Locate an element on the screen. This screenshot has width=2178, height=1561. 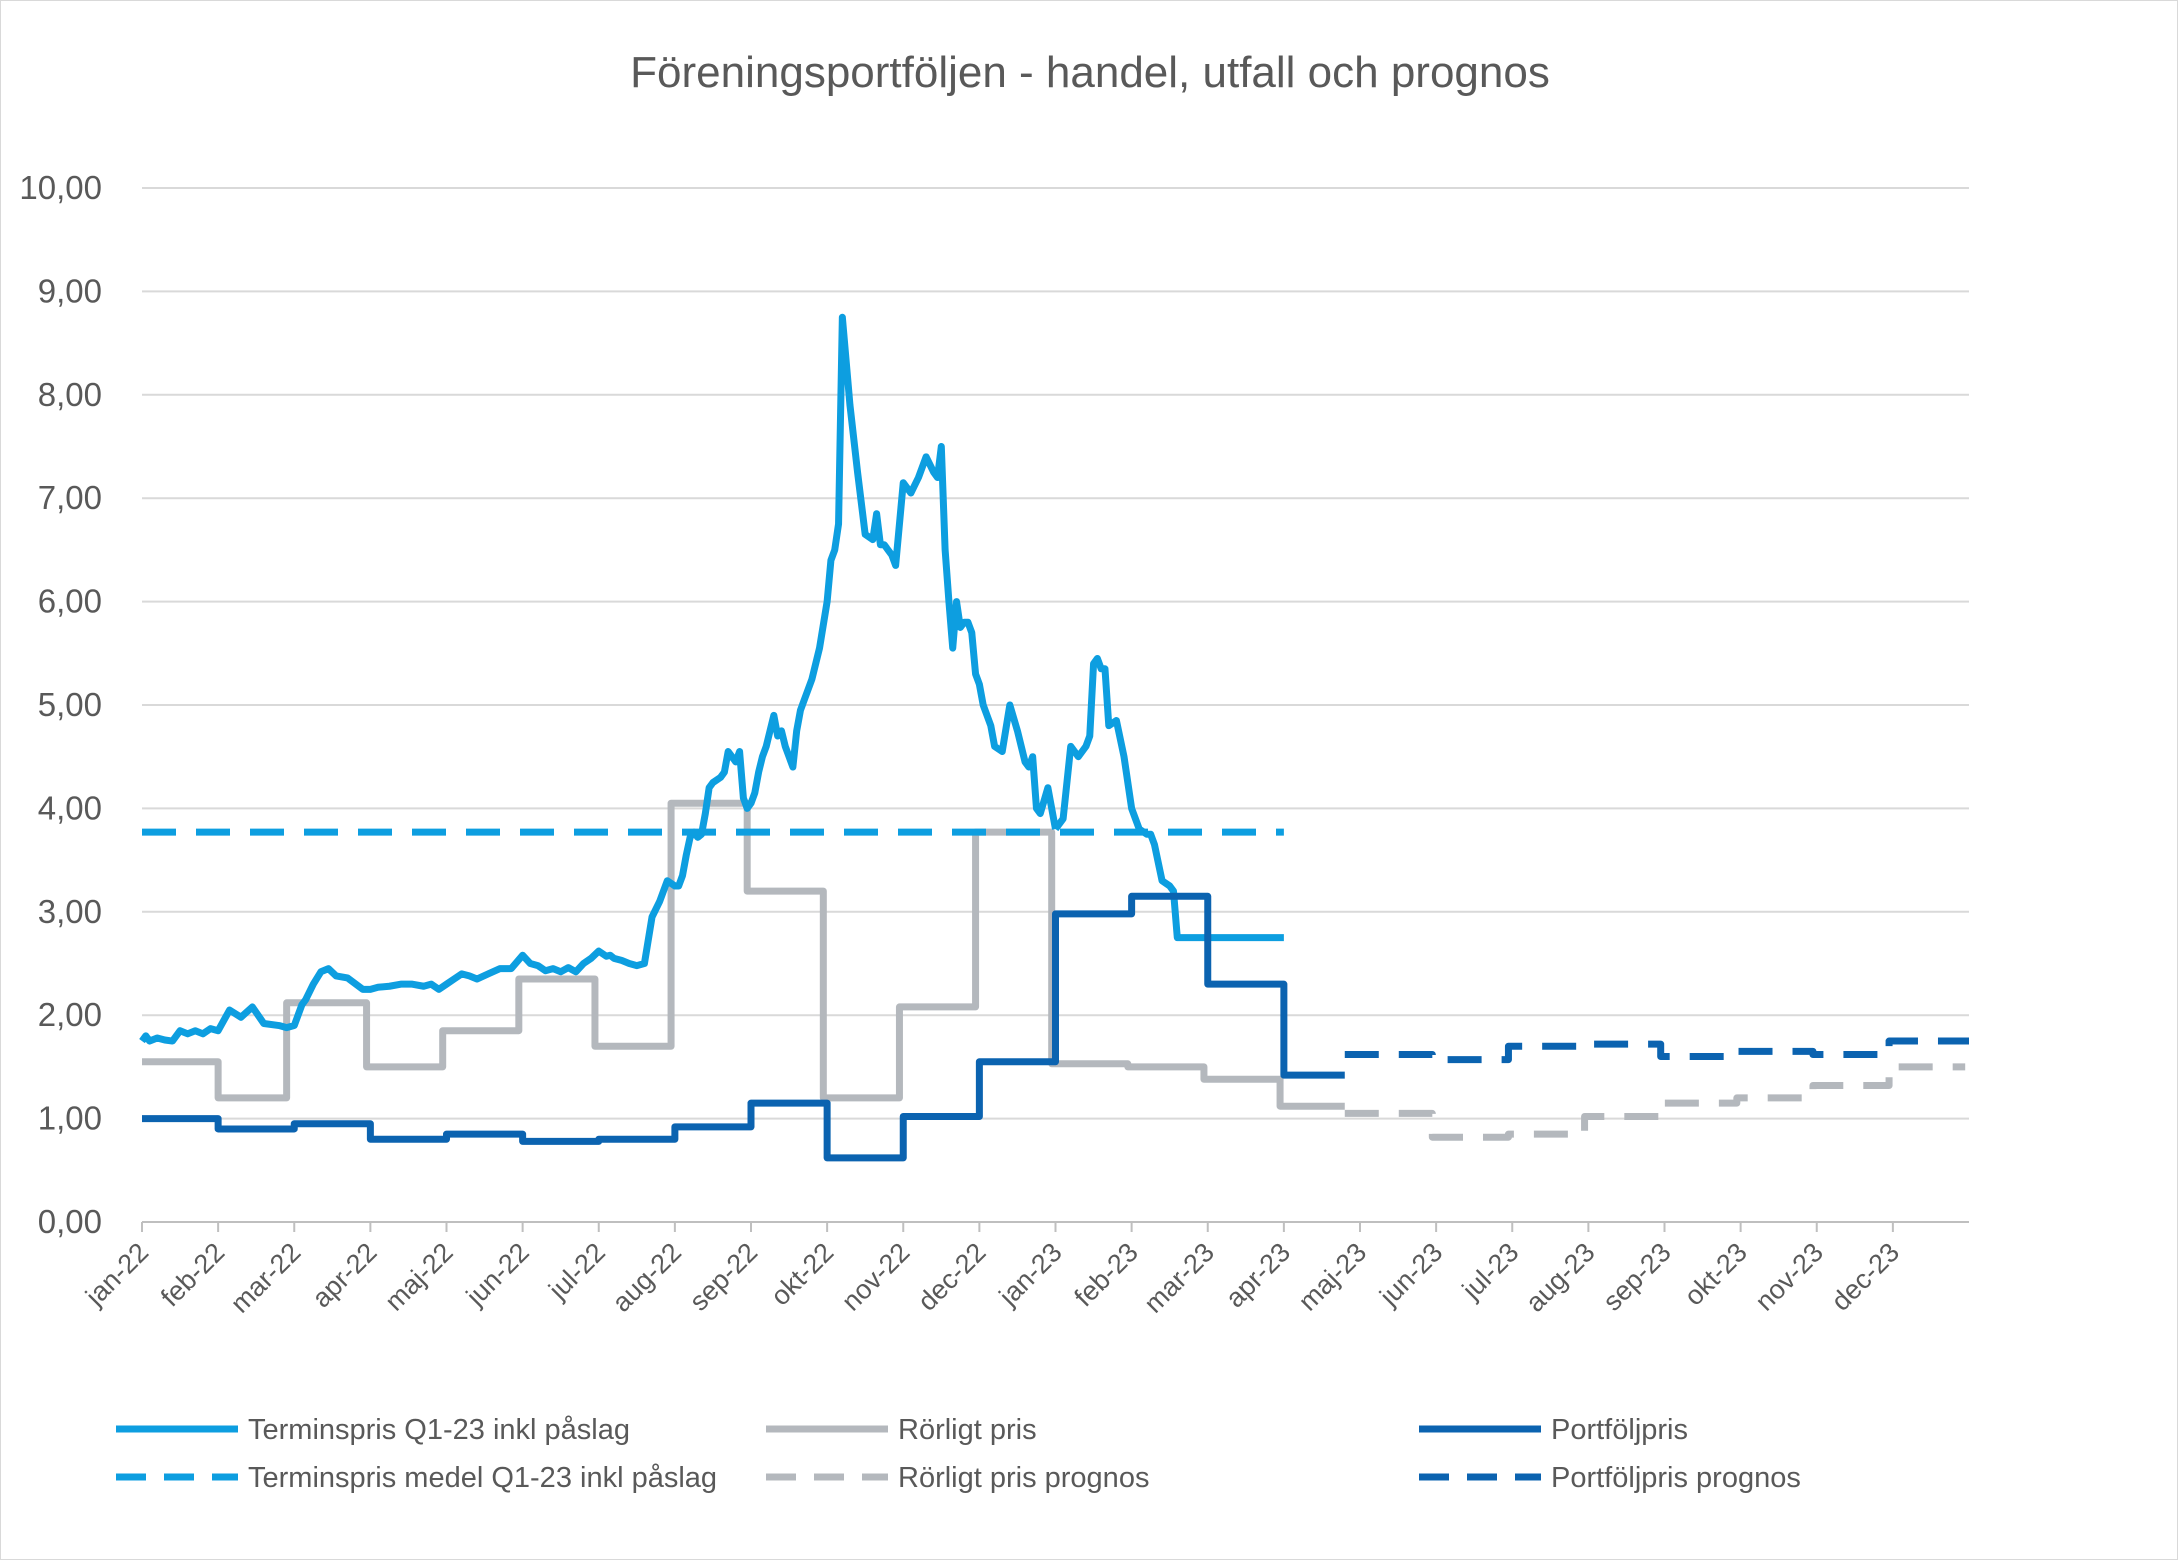
x-tick-label: sep-22 is located at coordinates (724, 1277).